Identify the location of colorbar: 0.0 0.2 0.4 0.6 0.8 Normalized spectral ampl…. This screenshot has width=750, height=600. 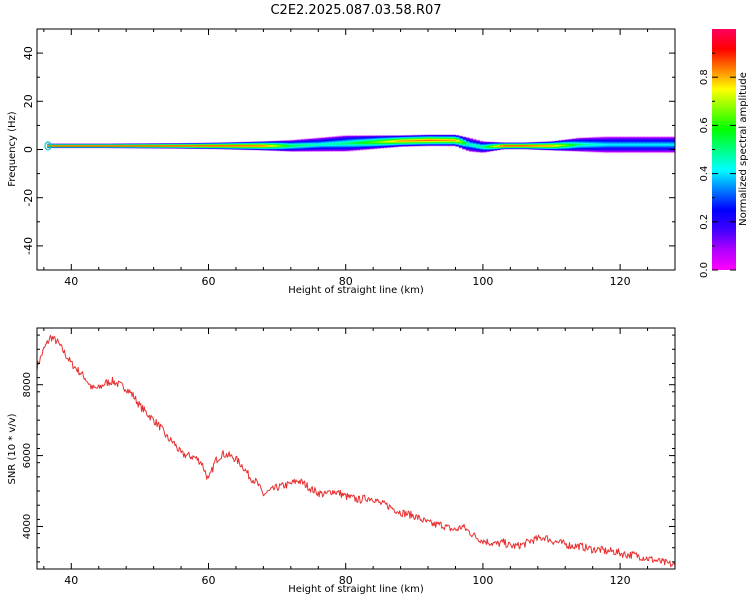
(724, 153).